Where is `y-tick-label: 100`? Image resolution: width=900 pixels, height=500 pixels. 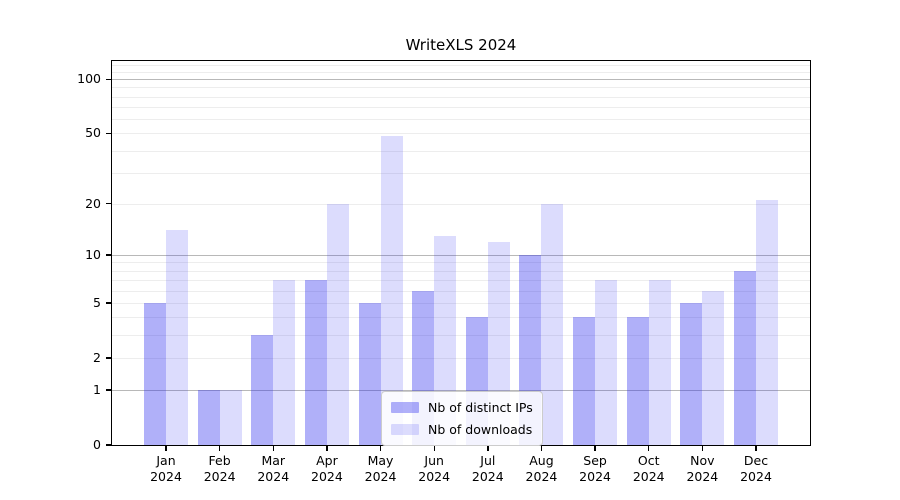 y-tick-label: 100 is located at coordinates (89, 79).